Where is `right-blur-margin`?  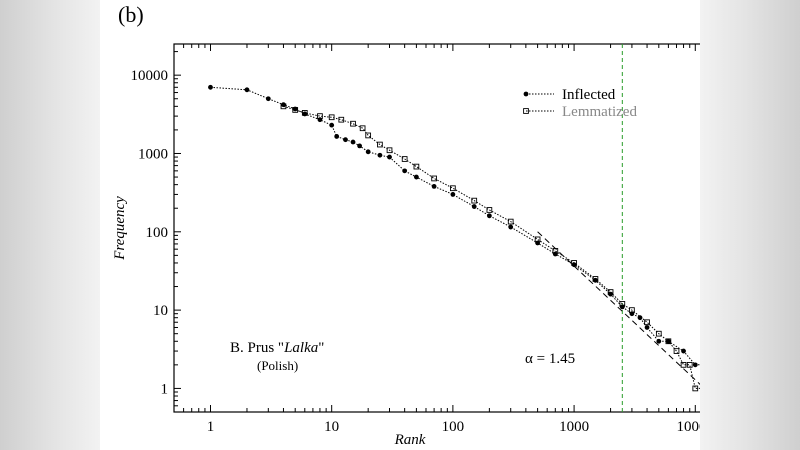 right-blur-margin is located at coordinates (750, 225).